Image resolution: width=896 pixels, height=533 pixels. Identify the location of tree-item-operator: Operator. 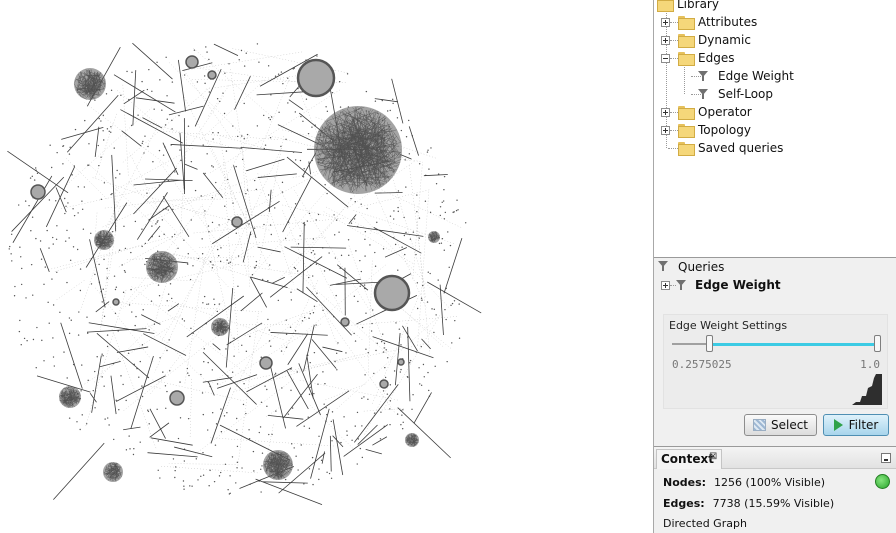
(706, 112).